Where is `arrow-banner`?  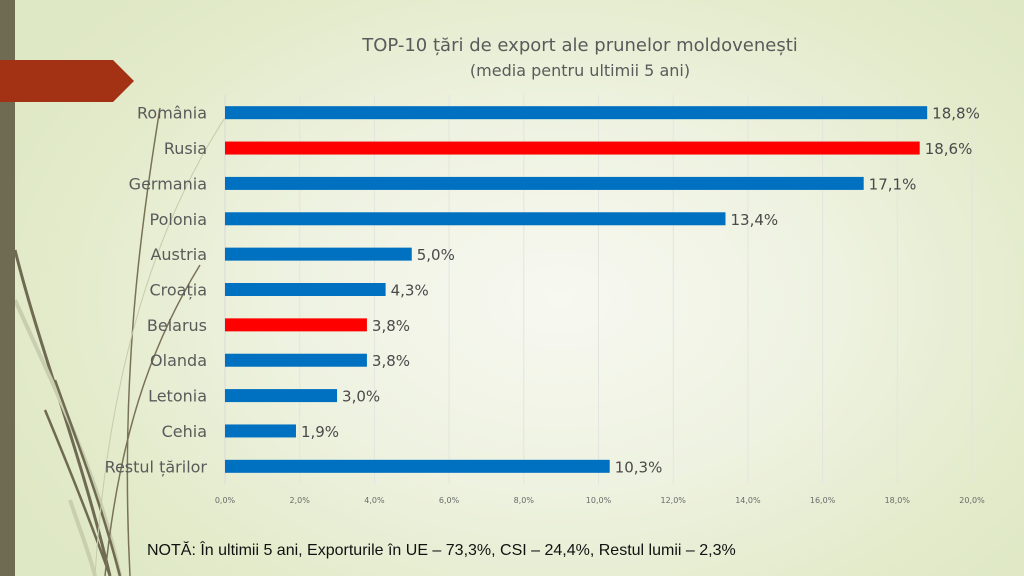
arrow-banner is located at coordinates (67, 81).